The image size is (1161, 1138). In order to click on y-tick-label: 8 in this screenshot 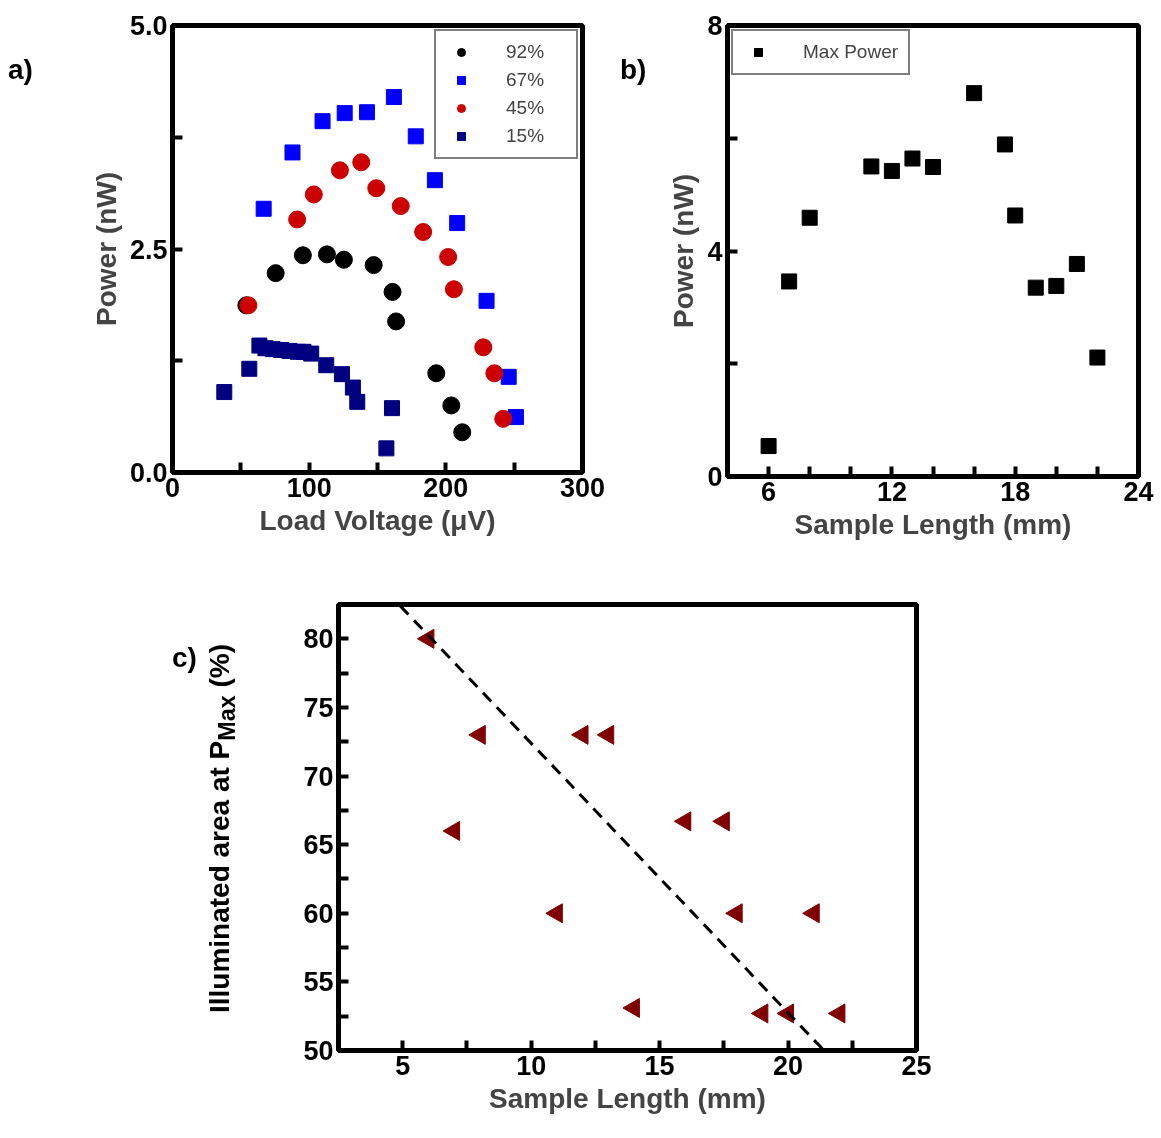, I will do `click(715, 26)`.